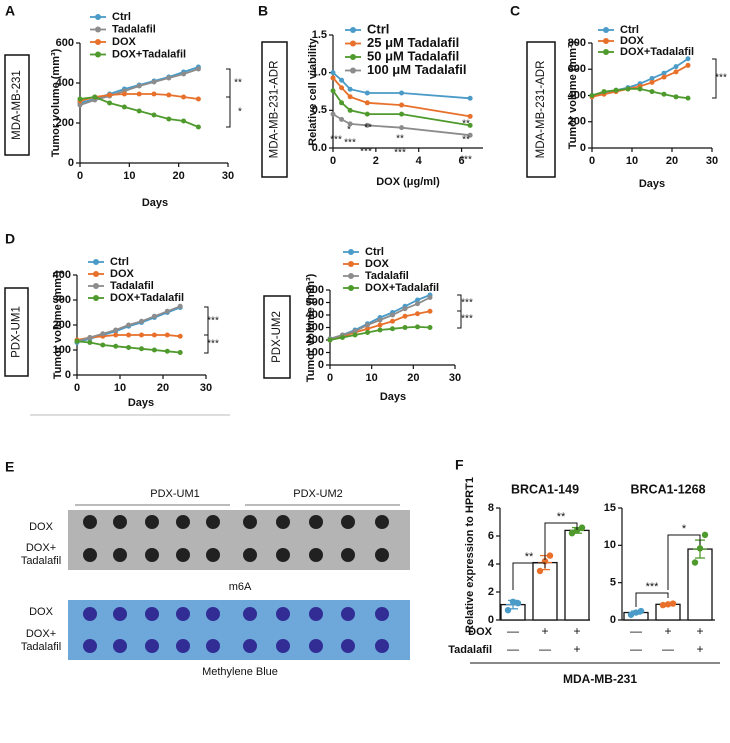  I want to click on chart-title: BRCA1-149, so click(545, 489).